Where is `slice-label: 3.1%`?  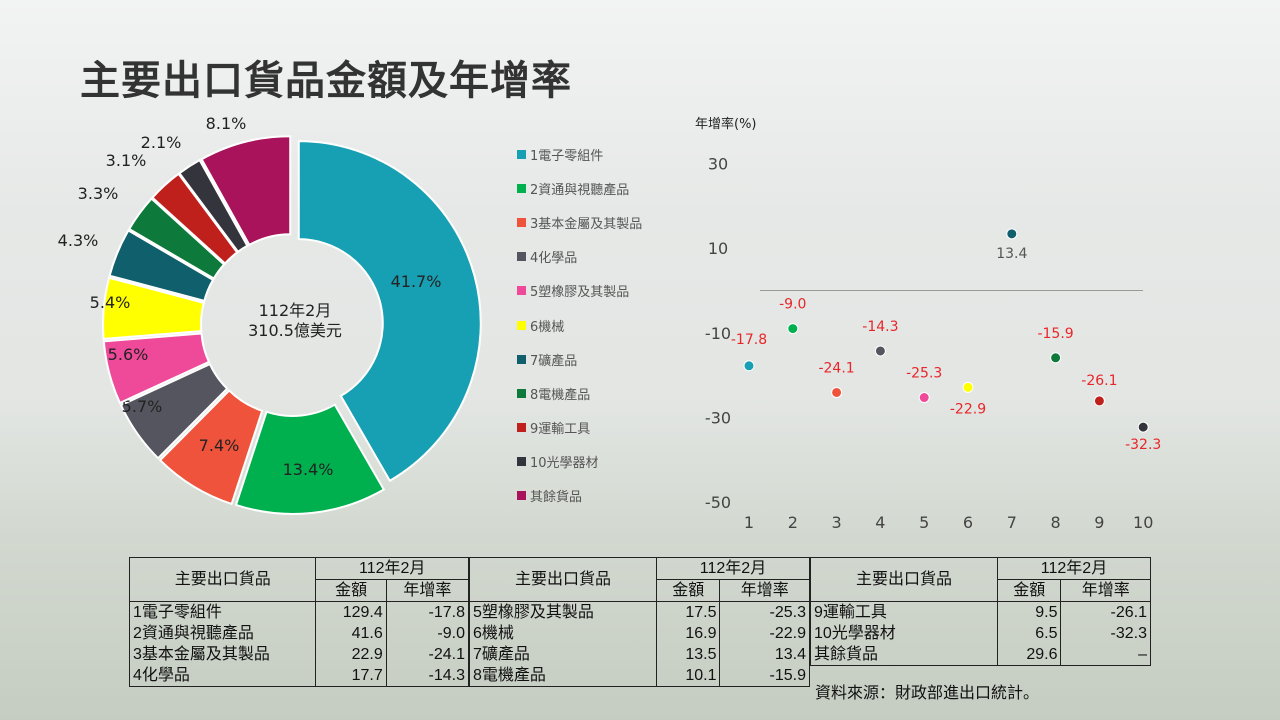 slice-label: 3.1% is located at coordinates (126, 160).